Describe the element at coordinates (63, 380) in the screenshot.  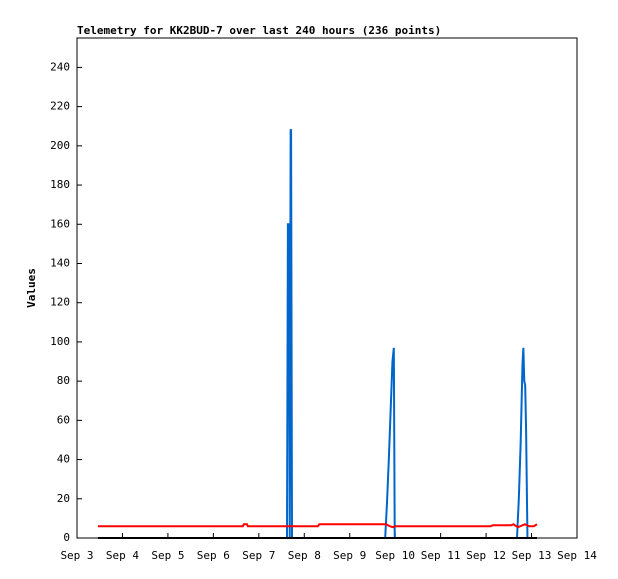
I see `y-tick-label: 80` at that location.